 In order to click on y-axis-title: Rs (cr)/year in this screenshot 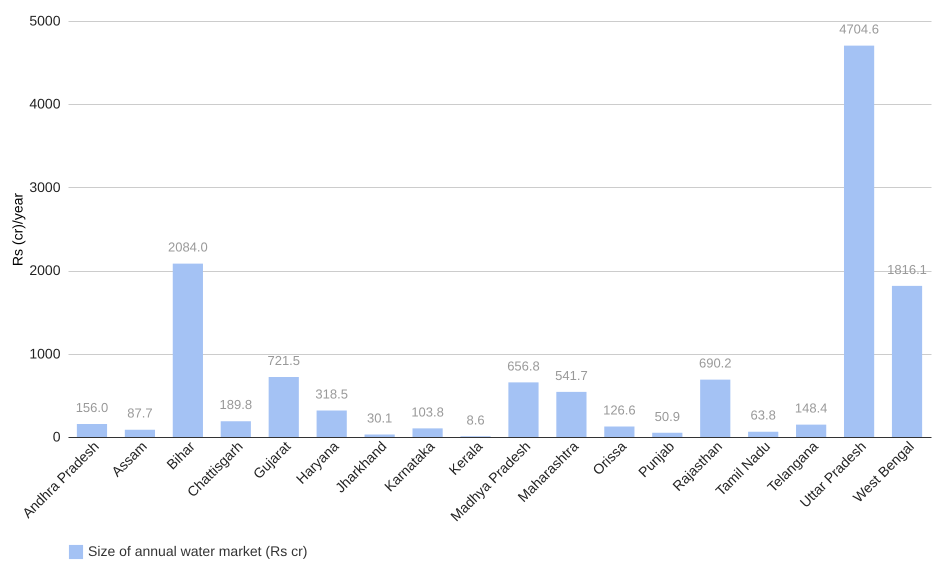, I will do `click(17, 229)`.